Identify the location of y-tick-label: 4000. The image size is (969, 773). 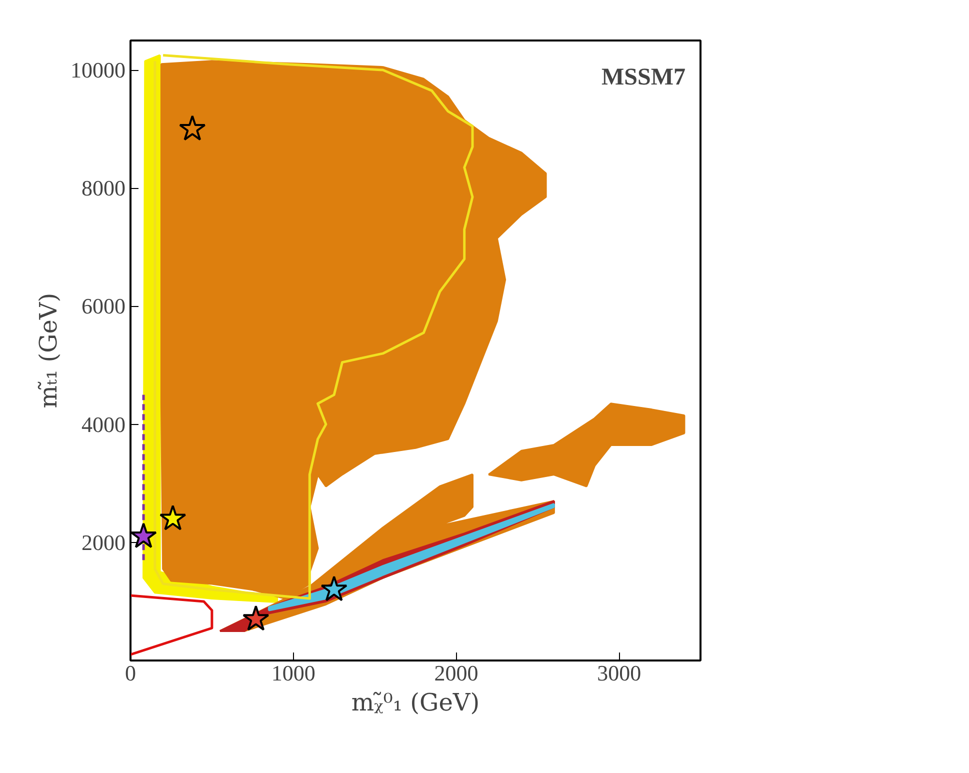
(104, 424).